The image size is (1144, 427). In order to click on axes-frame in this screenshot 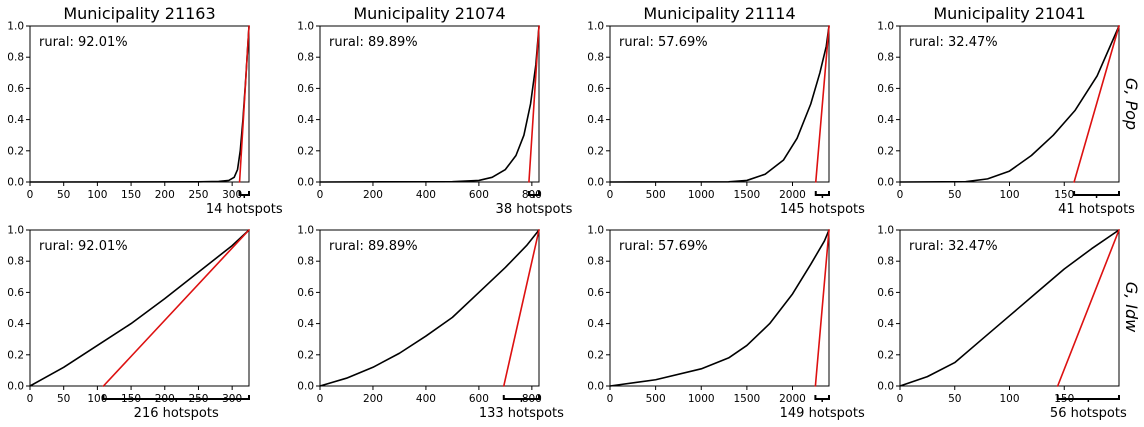, I will do `click(719, 308)`.